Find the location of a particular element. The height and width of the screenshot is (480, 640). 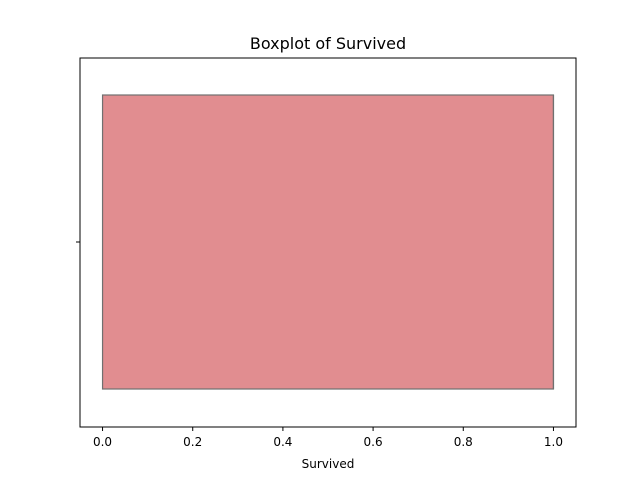

x-tick-label: 1.0 is located at coordinates (553, 442).